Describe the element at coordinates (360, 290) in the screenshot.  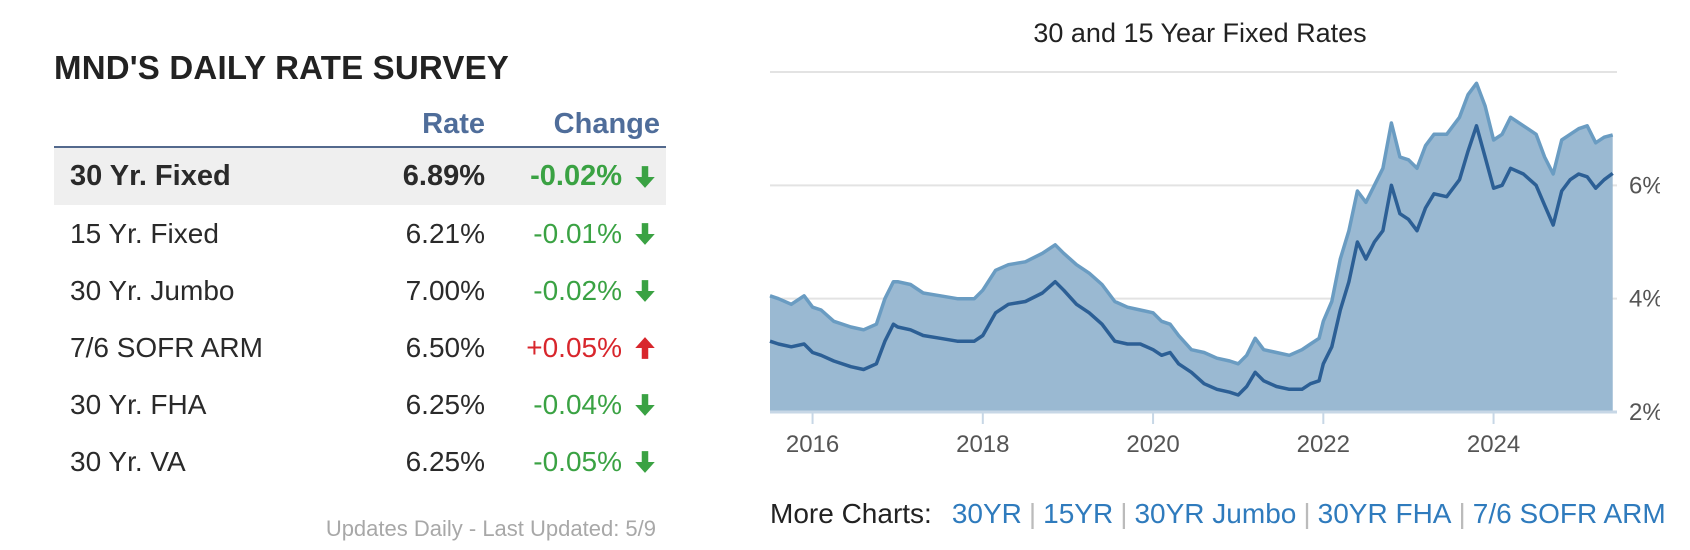
I see `rate-row-30-yr-jumbo: 30 Yr. Jumbo 7.00% -0.02%` at that location.